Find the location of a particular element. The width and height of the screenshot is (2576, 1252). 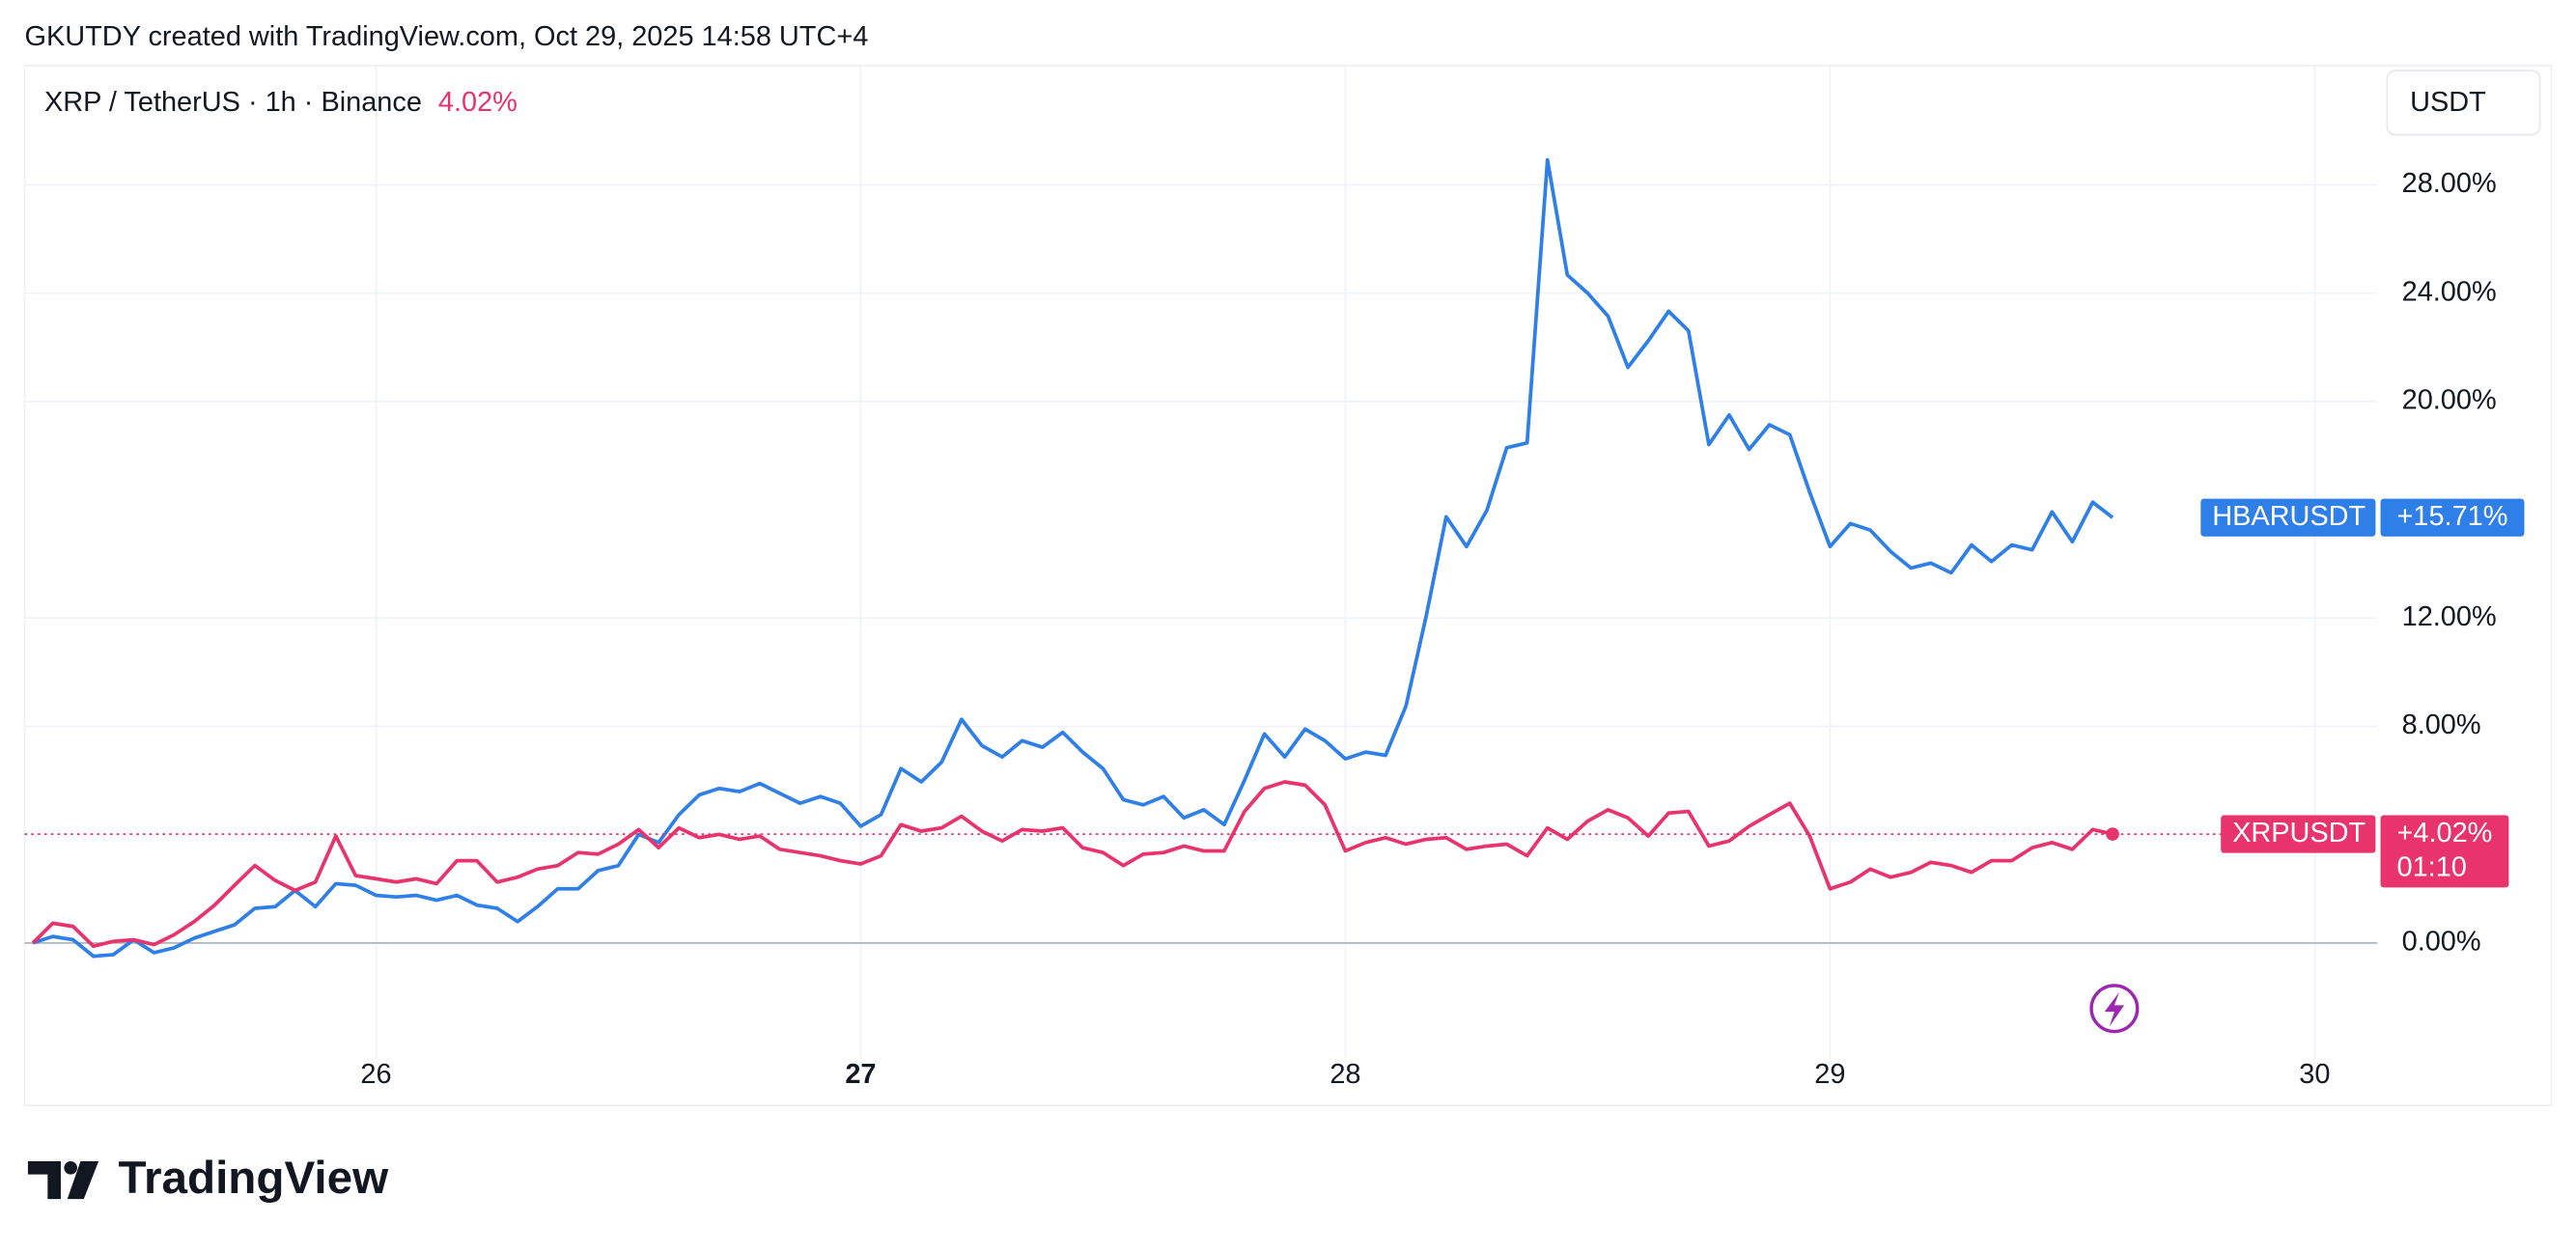

y-tick-label: 28.00% is located at coordinates (2450, 183).